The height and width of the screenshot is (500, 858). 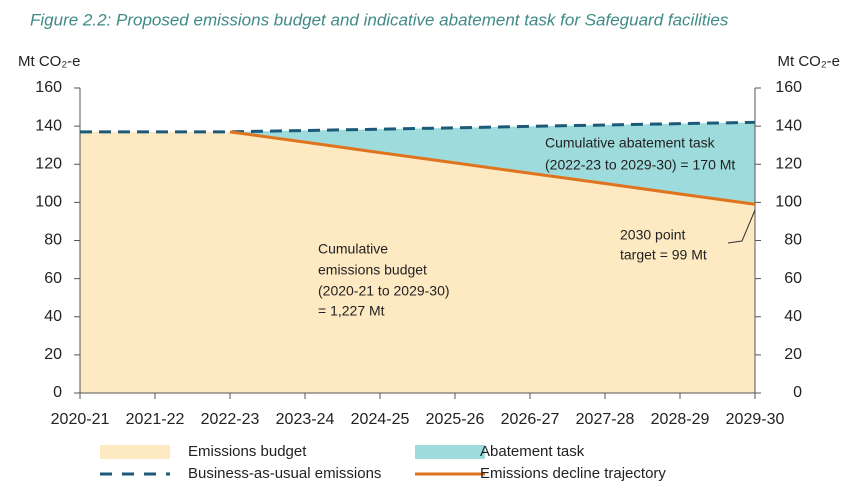 I want to click on y2-tick-label: 160, so click(x=788, y=87).